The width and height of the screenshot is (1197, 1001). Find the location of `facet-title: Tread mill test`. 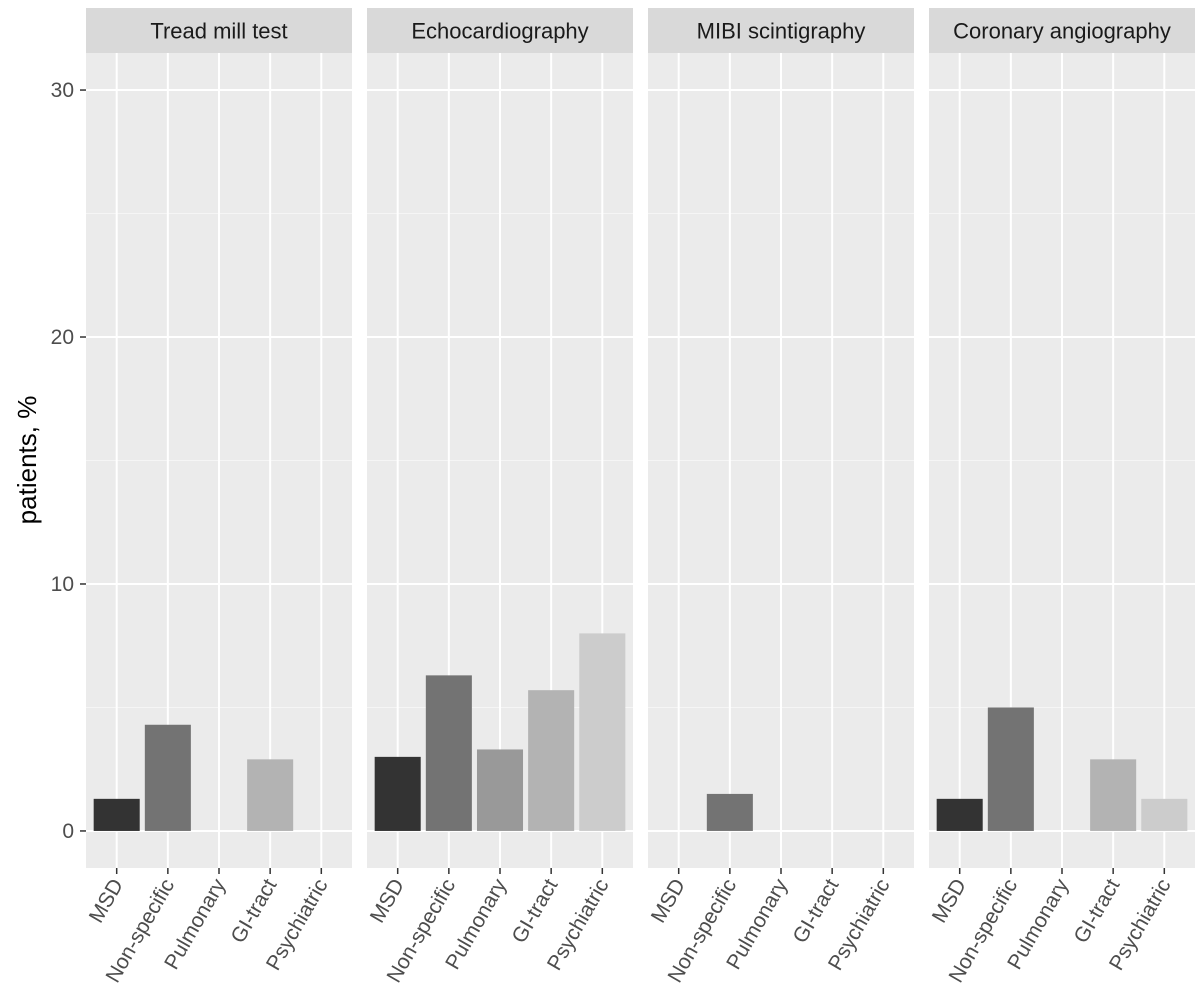

facet-title: Tread mill test is located at coordinates (218, 31).